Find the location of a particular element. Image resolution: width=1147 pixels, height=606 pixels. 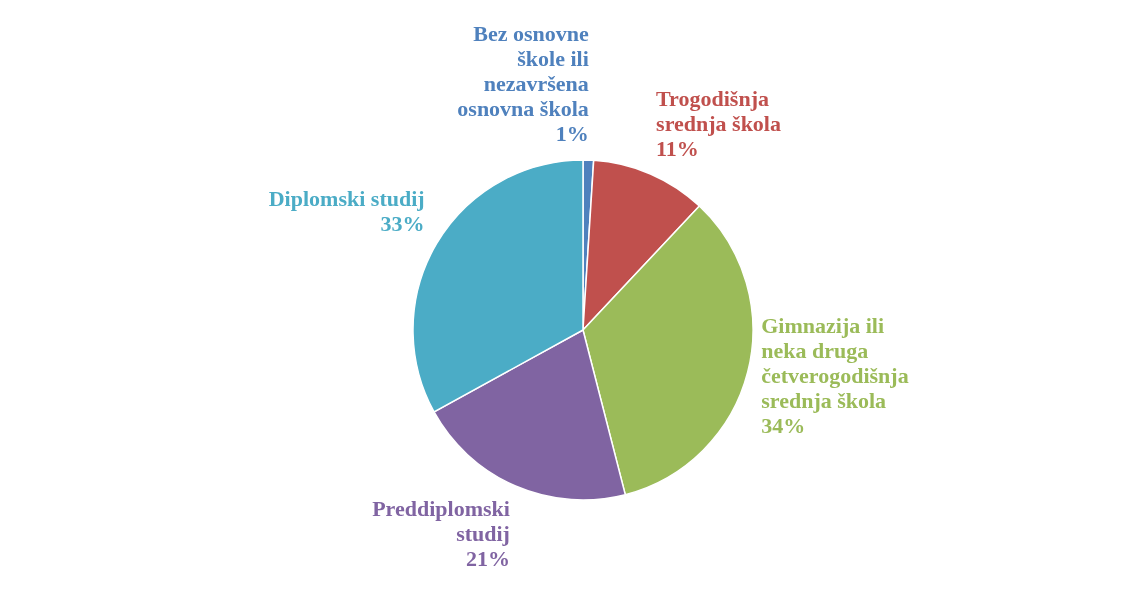

slice-label: Bez osnovne škole ili nezavršena osnovna škola is located at coordinates (523, 71).